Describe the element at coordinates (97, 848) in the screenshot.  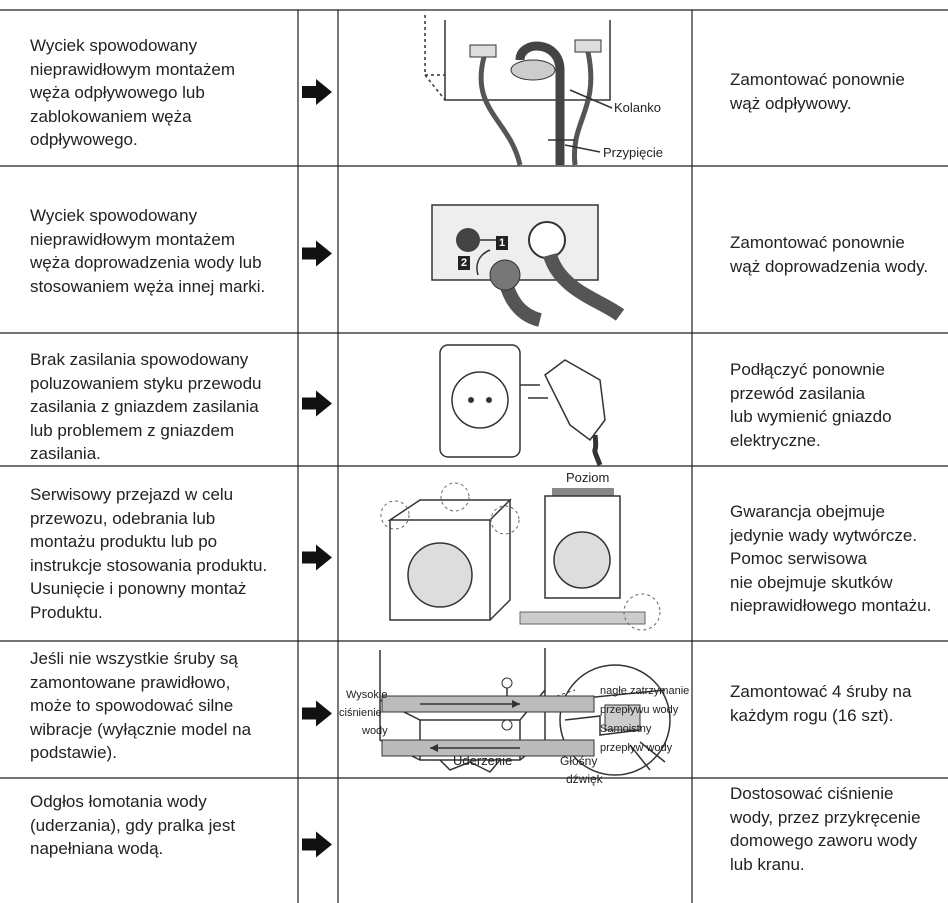
I see `problem-text: napełniana wodą.` at that location.